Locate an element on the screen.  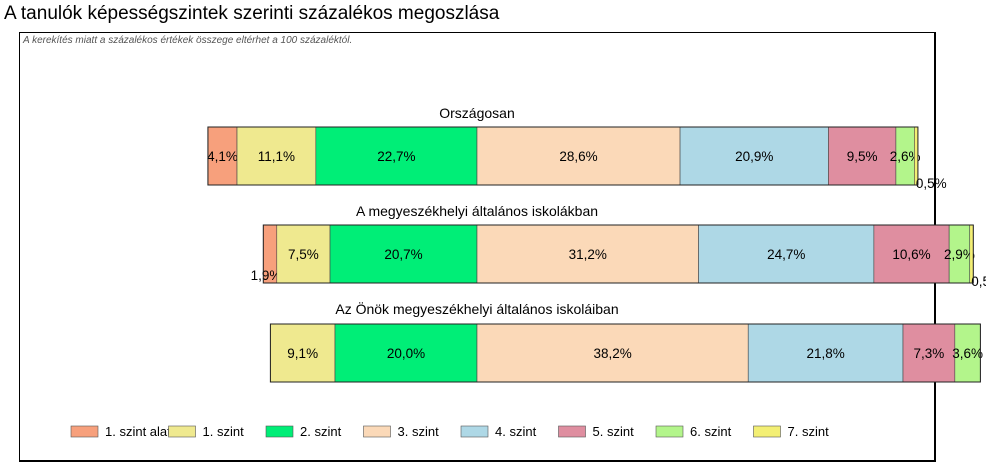
data-label: 1,9% is located at coordinates (266, 275).